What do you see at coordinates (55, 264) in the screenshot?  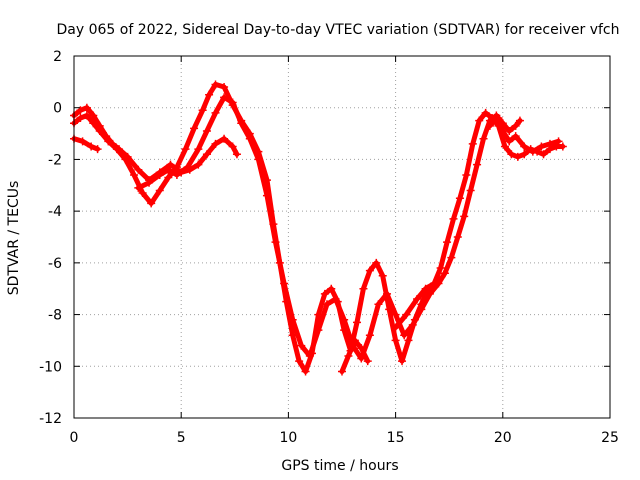 I see `y-tick-label: -6` at bounding box center [55, 264].